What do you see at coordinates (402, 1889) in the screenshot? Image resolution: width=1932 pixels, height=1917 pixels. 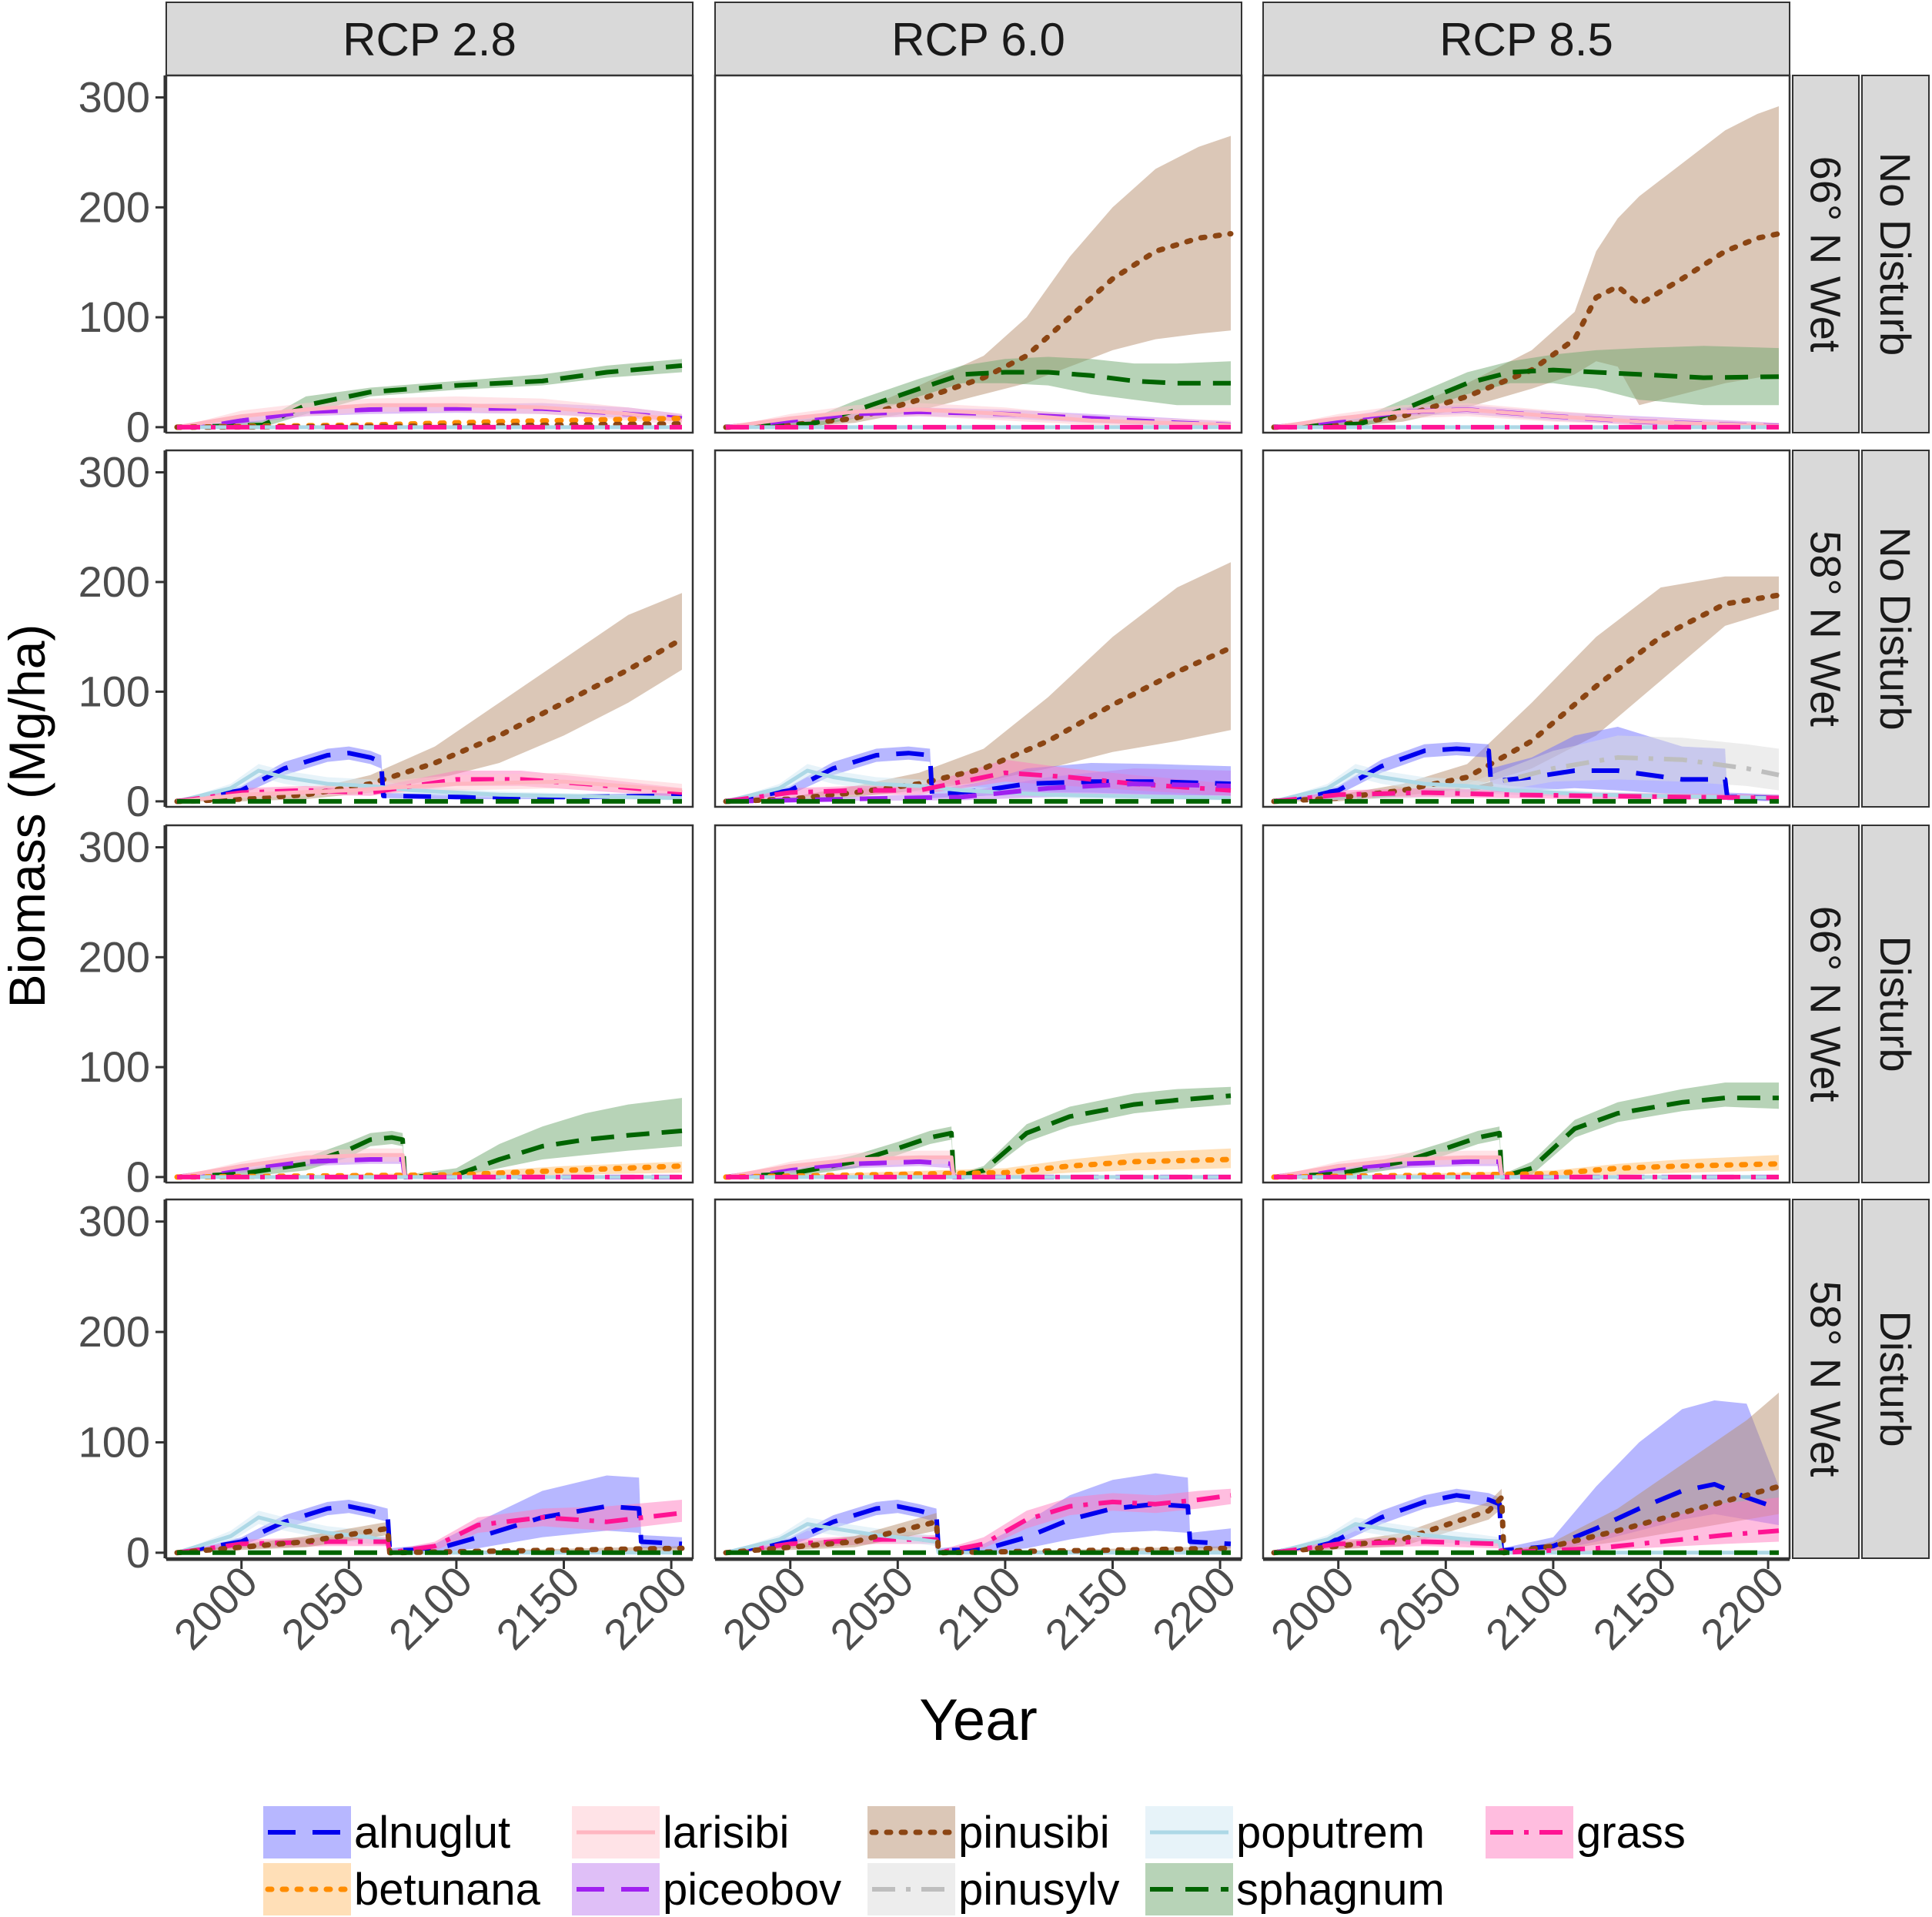 I see `legend-item-betunana: betunana` at bounding box center [402, 1889].